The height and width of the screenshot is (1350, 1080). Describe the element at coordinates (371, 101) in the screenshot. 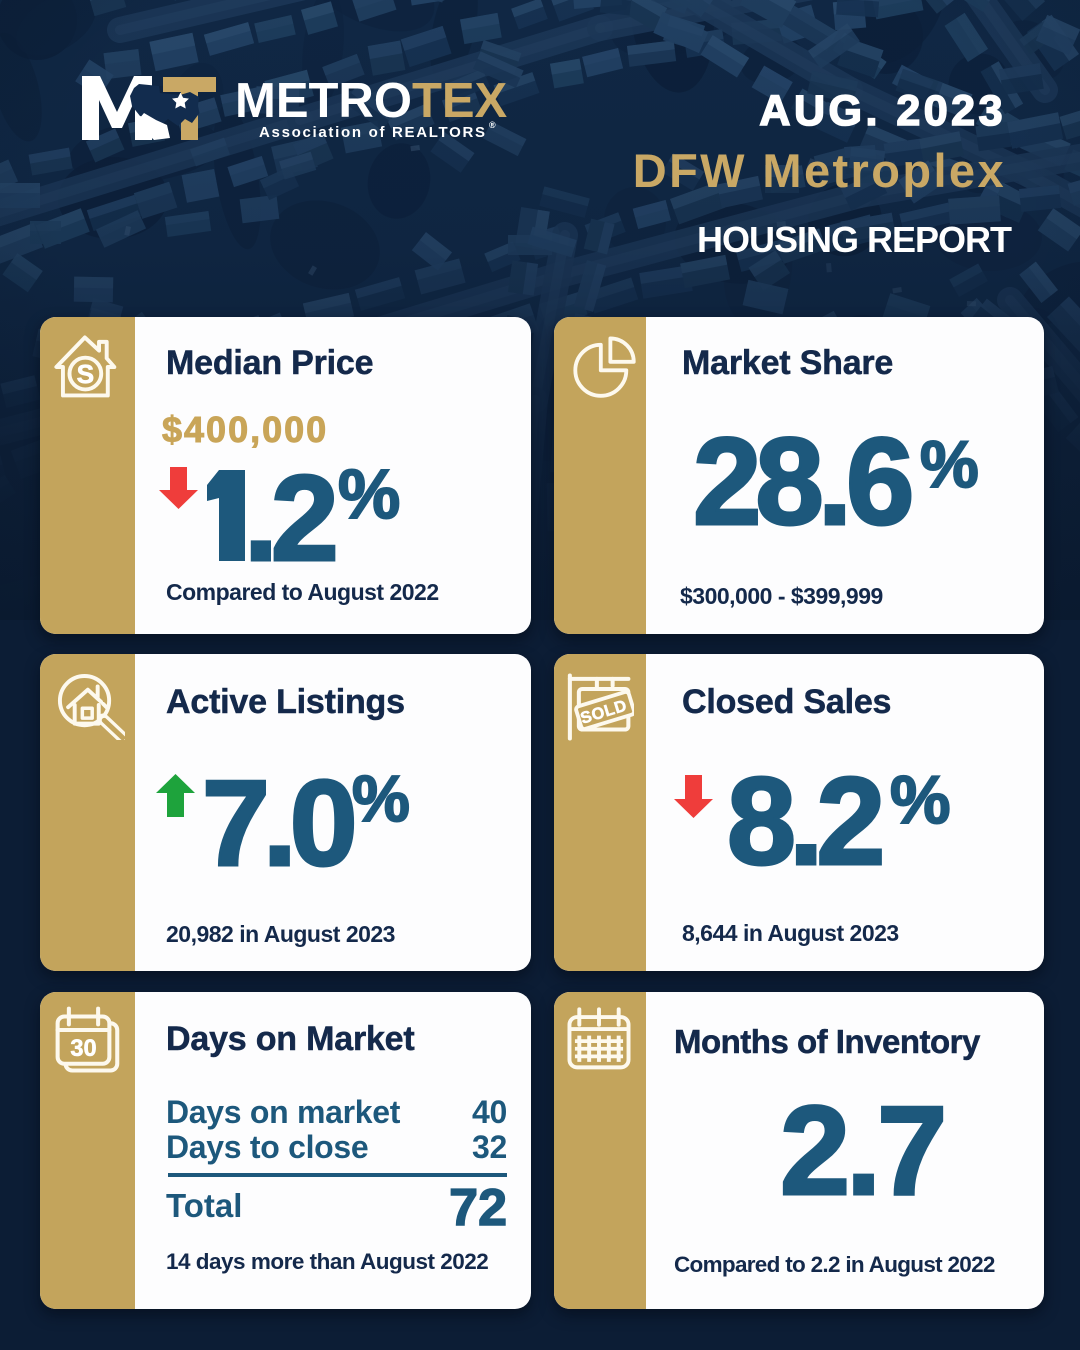

I see `svg-text: METROTEX` at that location.